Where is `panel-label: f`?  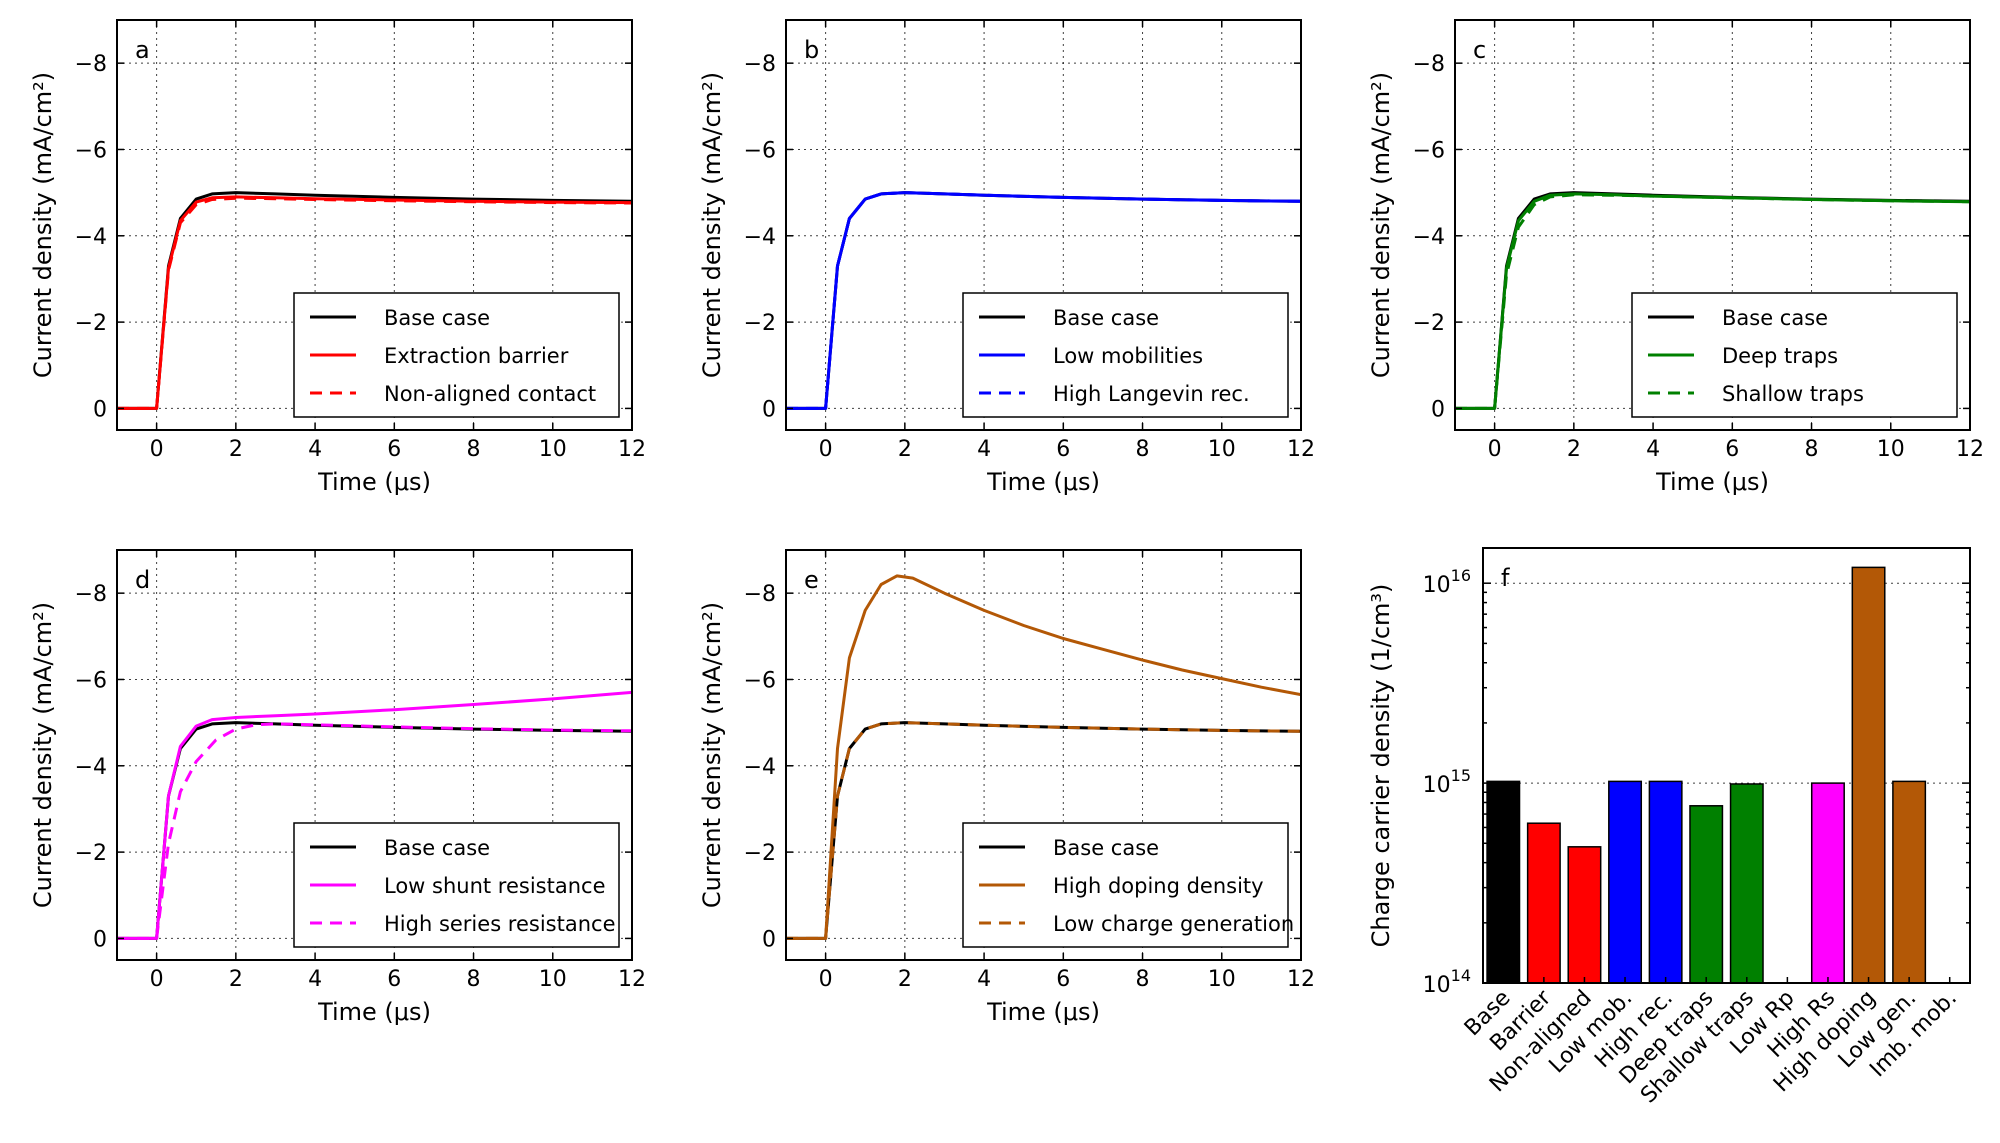
panel-label: f is located at coordinates (1505, 578).